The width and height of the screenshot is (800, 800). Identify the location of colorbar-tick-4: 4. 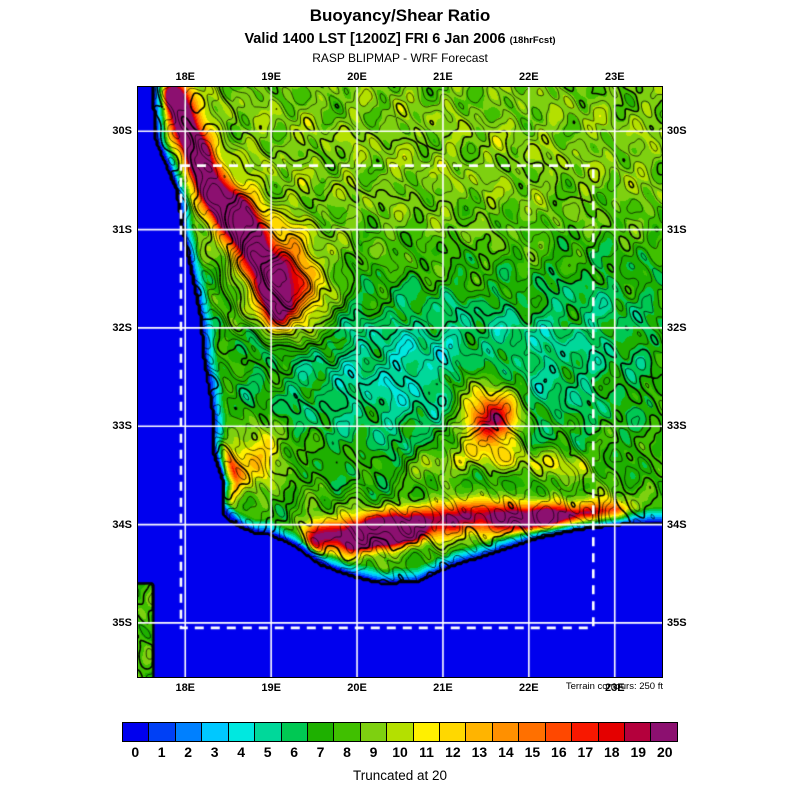
(241, 752).